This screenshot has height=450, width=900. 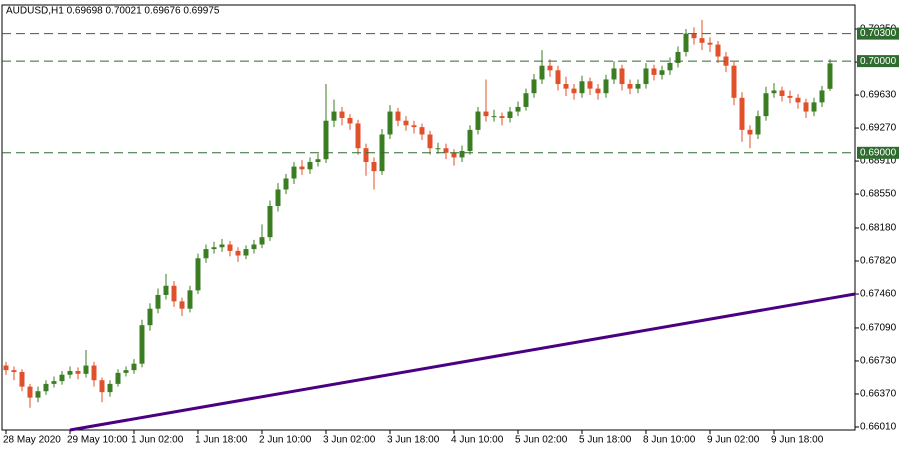 I want to click on y-tick-label: 0.67090, so click(x=878, y=328).